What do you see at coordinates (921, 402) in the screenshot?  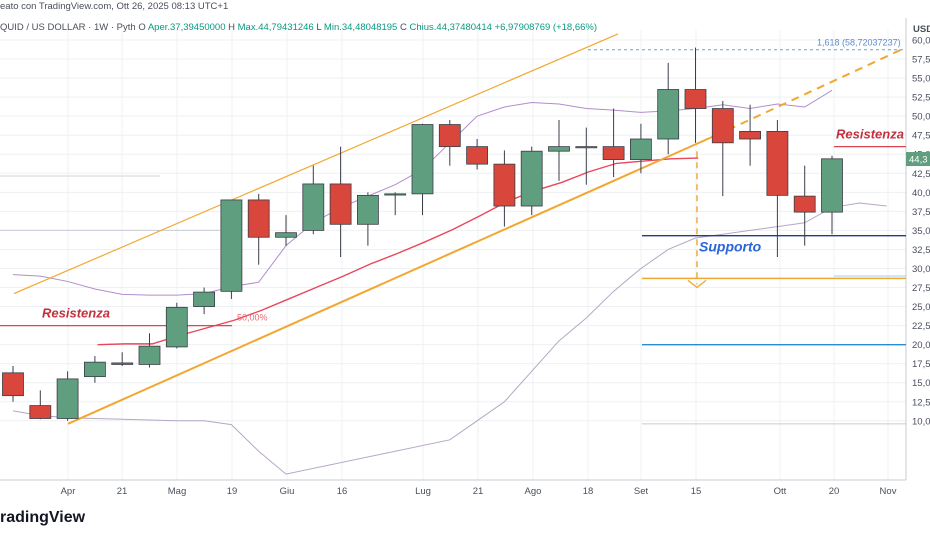 I see `y-tick-label: 12,50` at bounding box center [921, 402].